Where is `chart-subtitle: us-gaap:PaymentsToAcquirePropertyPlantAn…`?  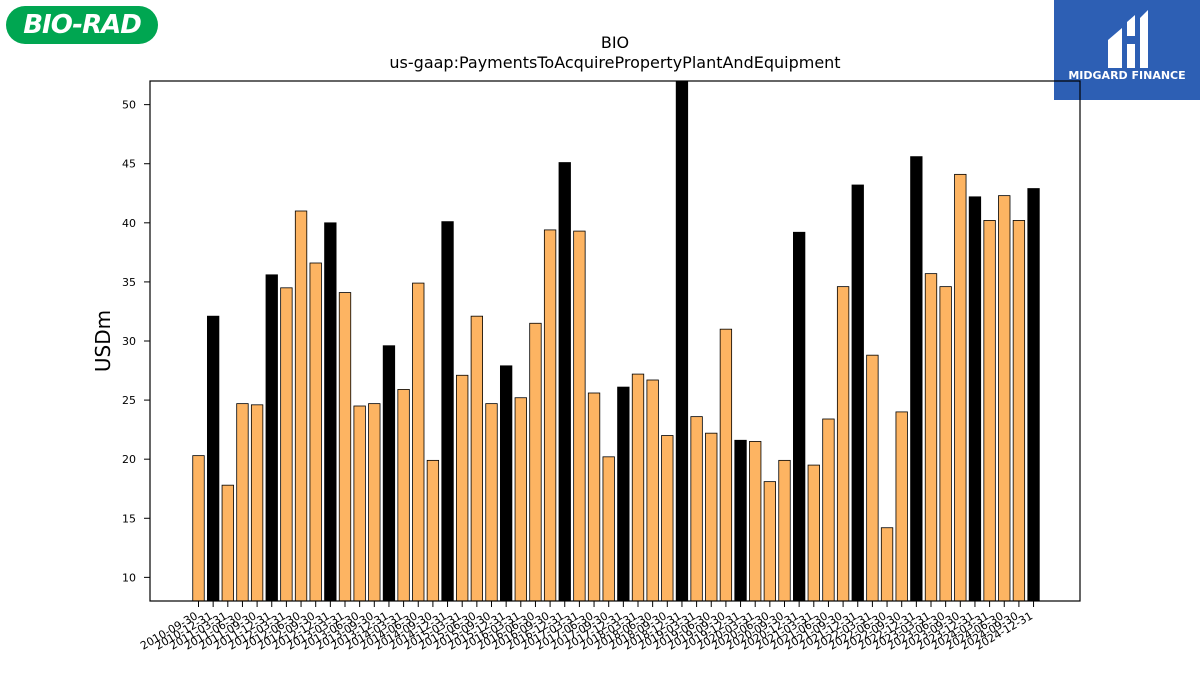
chart-subtitle: us-gaap:PaymentsToAcquirePropertyPlantAn… is located at coordinates (614, 62).